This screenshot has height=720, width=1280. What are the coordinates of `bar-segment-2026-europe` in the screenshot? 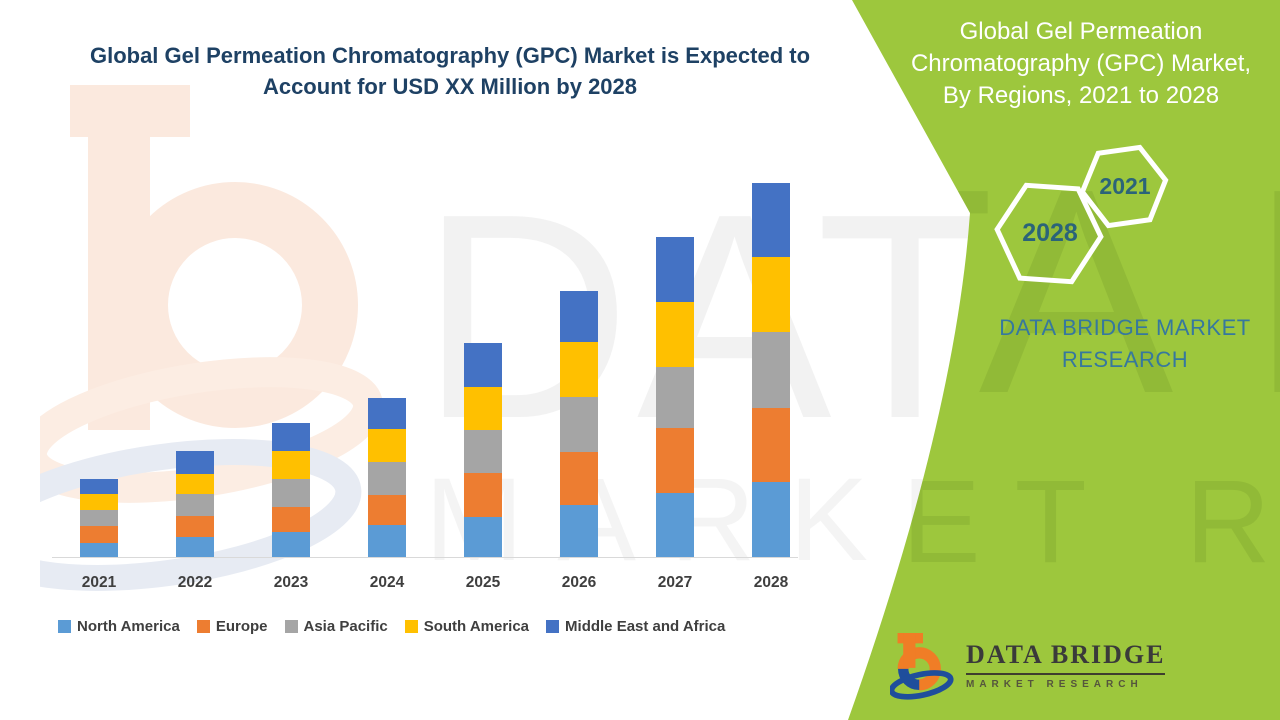 It's located at (579, 478).